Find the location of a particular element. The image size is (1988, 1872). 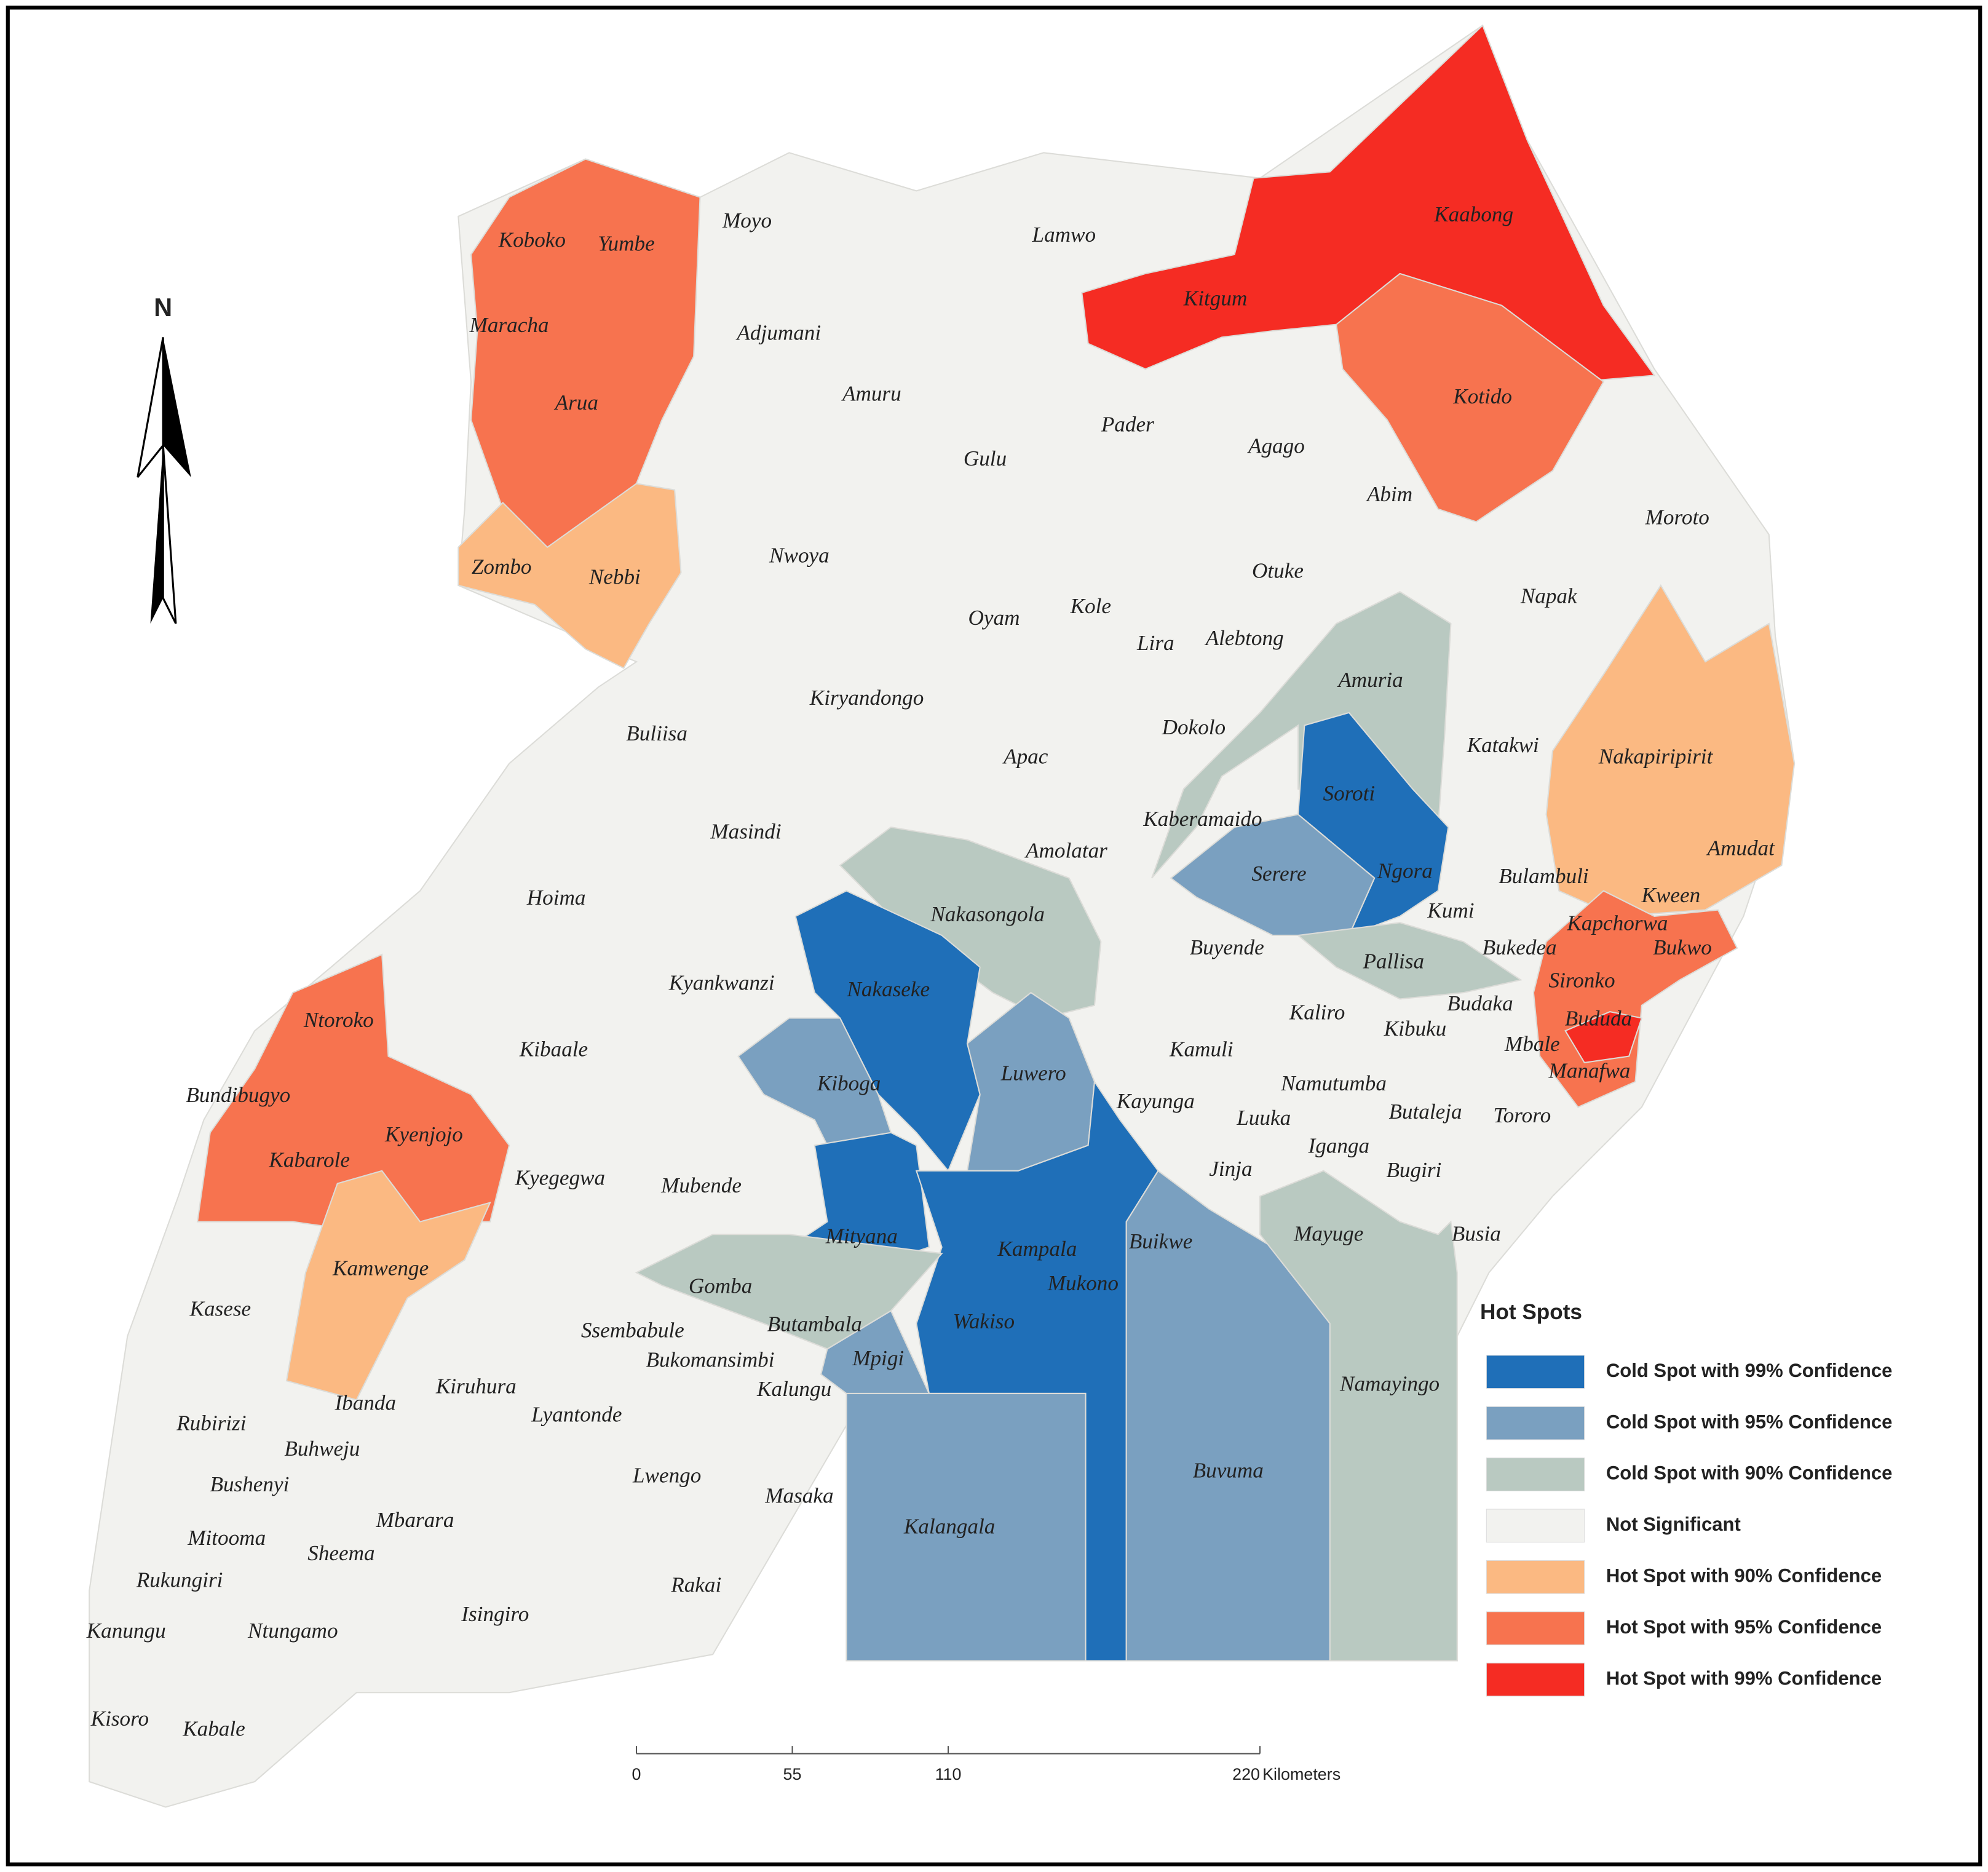

district-label: Ssembabule is located at coordinates (632, 1331).